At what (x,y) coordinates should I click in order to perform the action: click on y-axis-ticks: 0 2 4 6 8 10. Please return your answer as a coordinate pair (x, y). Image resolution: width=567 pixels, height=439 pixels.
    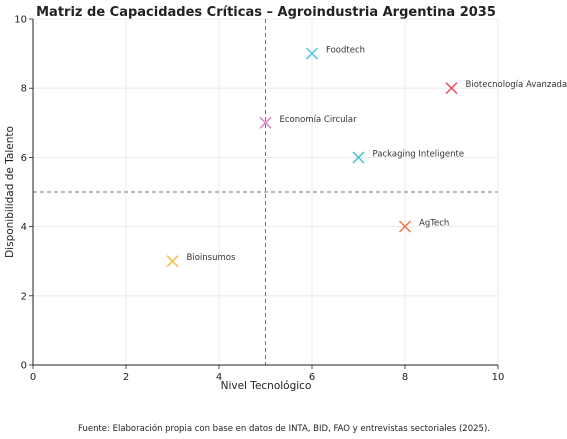
    Looking at the image, I should click on (23, 193).